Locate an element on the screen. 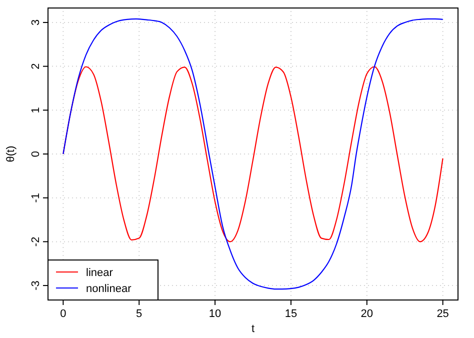 The image size is (474, 338). x-tick-label: 10 is located at coordinates (215, 314).